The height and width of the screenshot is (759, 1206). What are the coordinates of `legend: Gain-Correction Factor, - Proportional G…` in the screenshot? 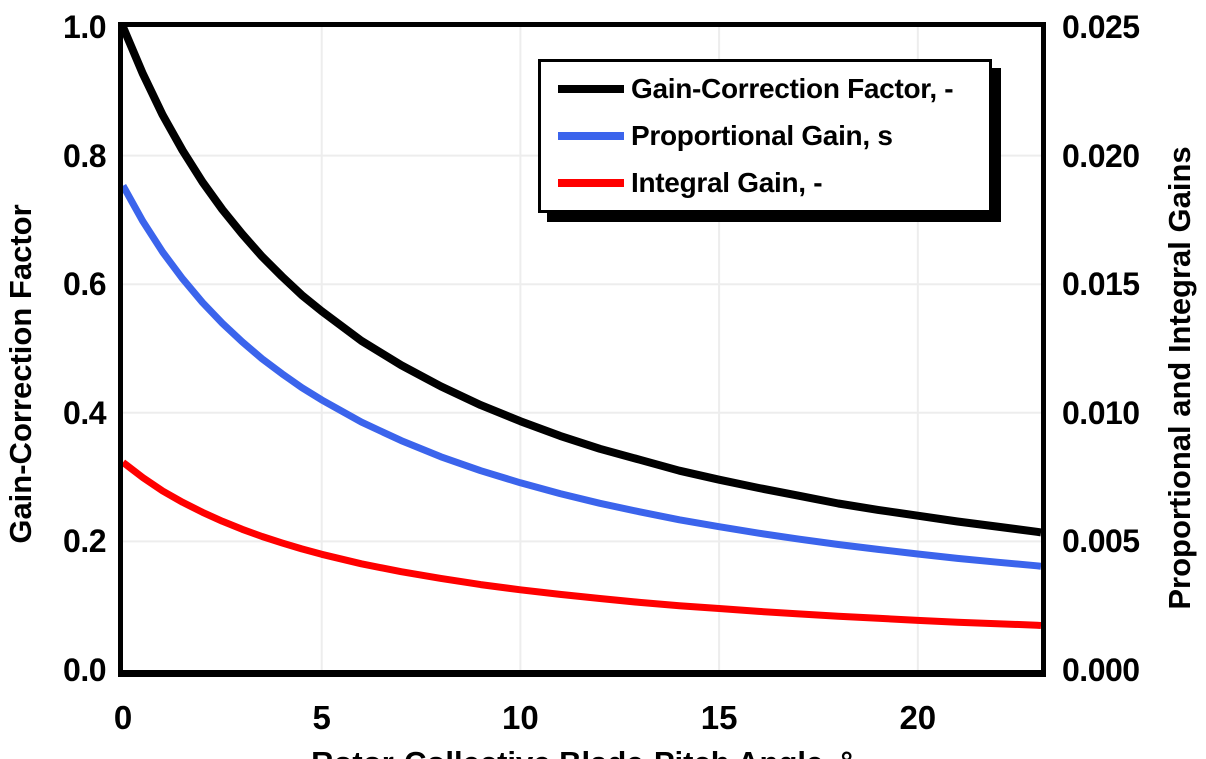 It's located at (765, 136).